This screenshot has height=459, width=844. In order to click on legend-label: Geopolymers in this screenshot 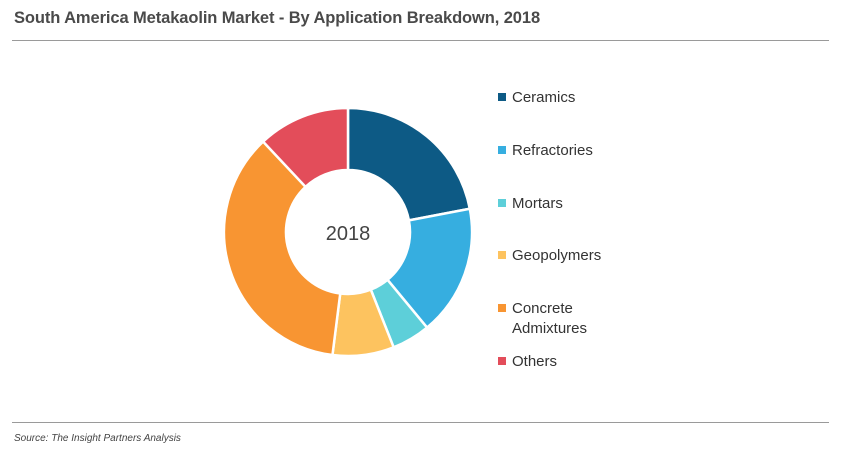, I will do `click(557, 255)`.